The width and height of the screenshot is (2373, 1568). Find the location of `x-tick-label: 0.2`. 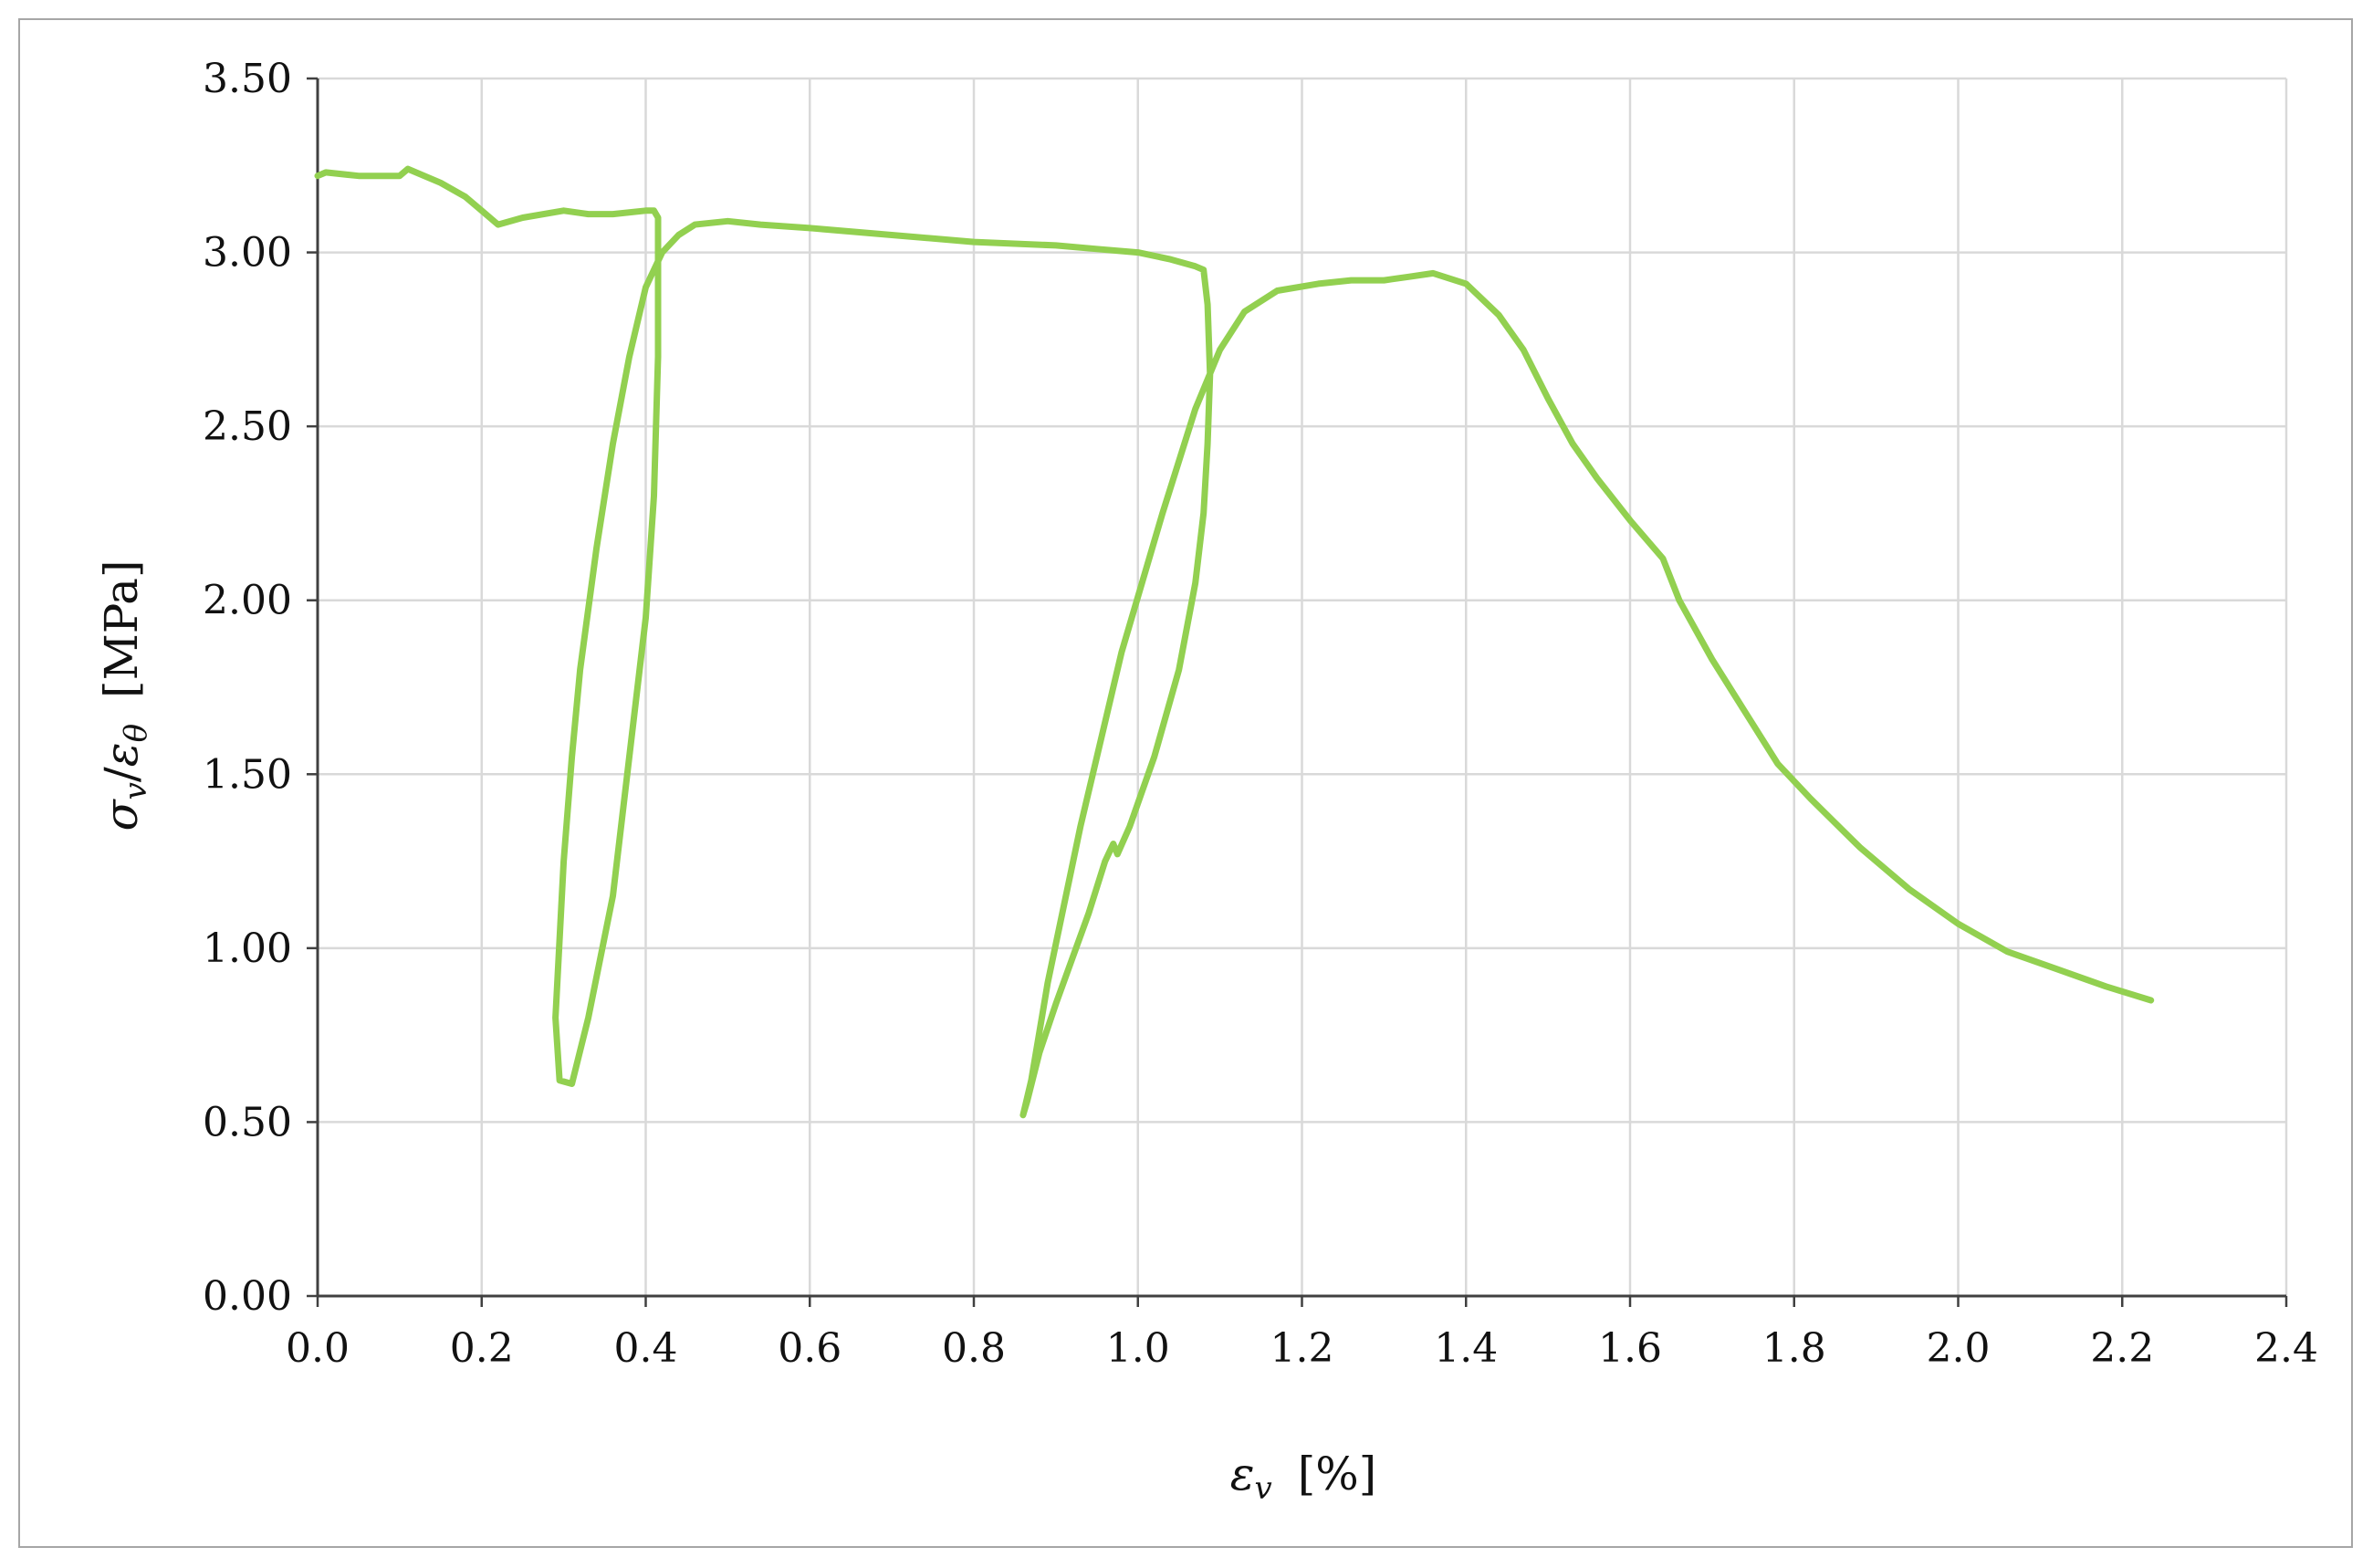

x-tick-label: 0.2 is located at coordinates (482, 1348).